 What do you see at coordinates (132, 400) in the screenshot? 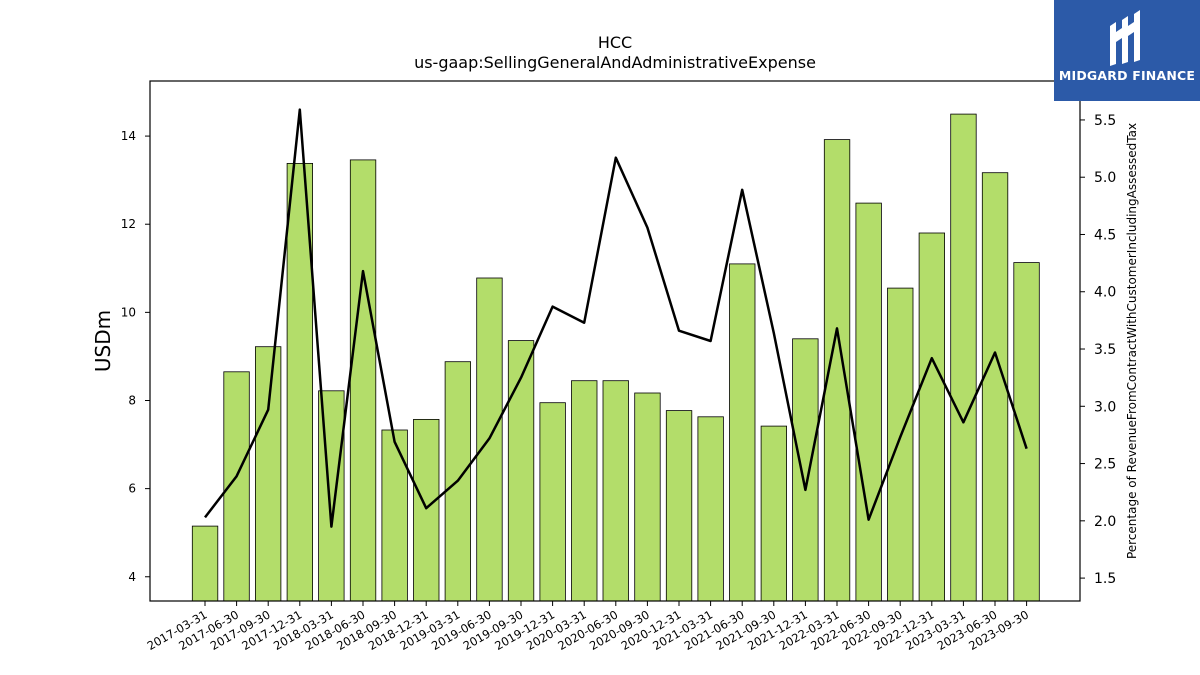
I see `y-tick-label: 8` at bounding box center [132, 400].